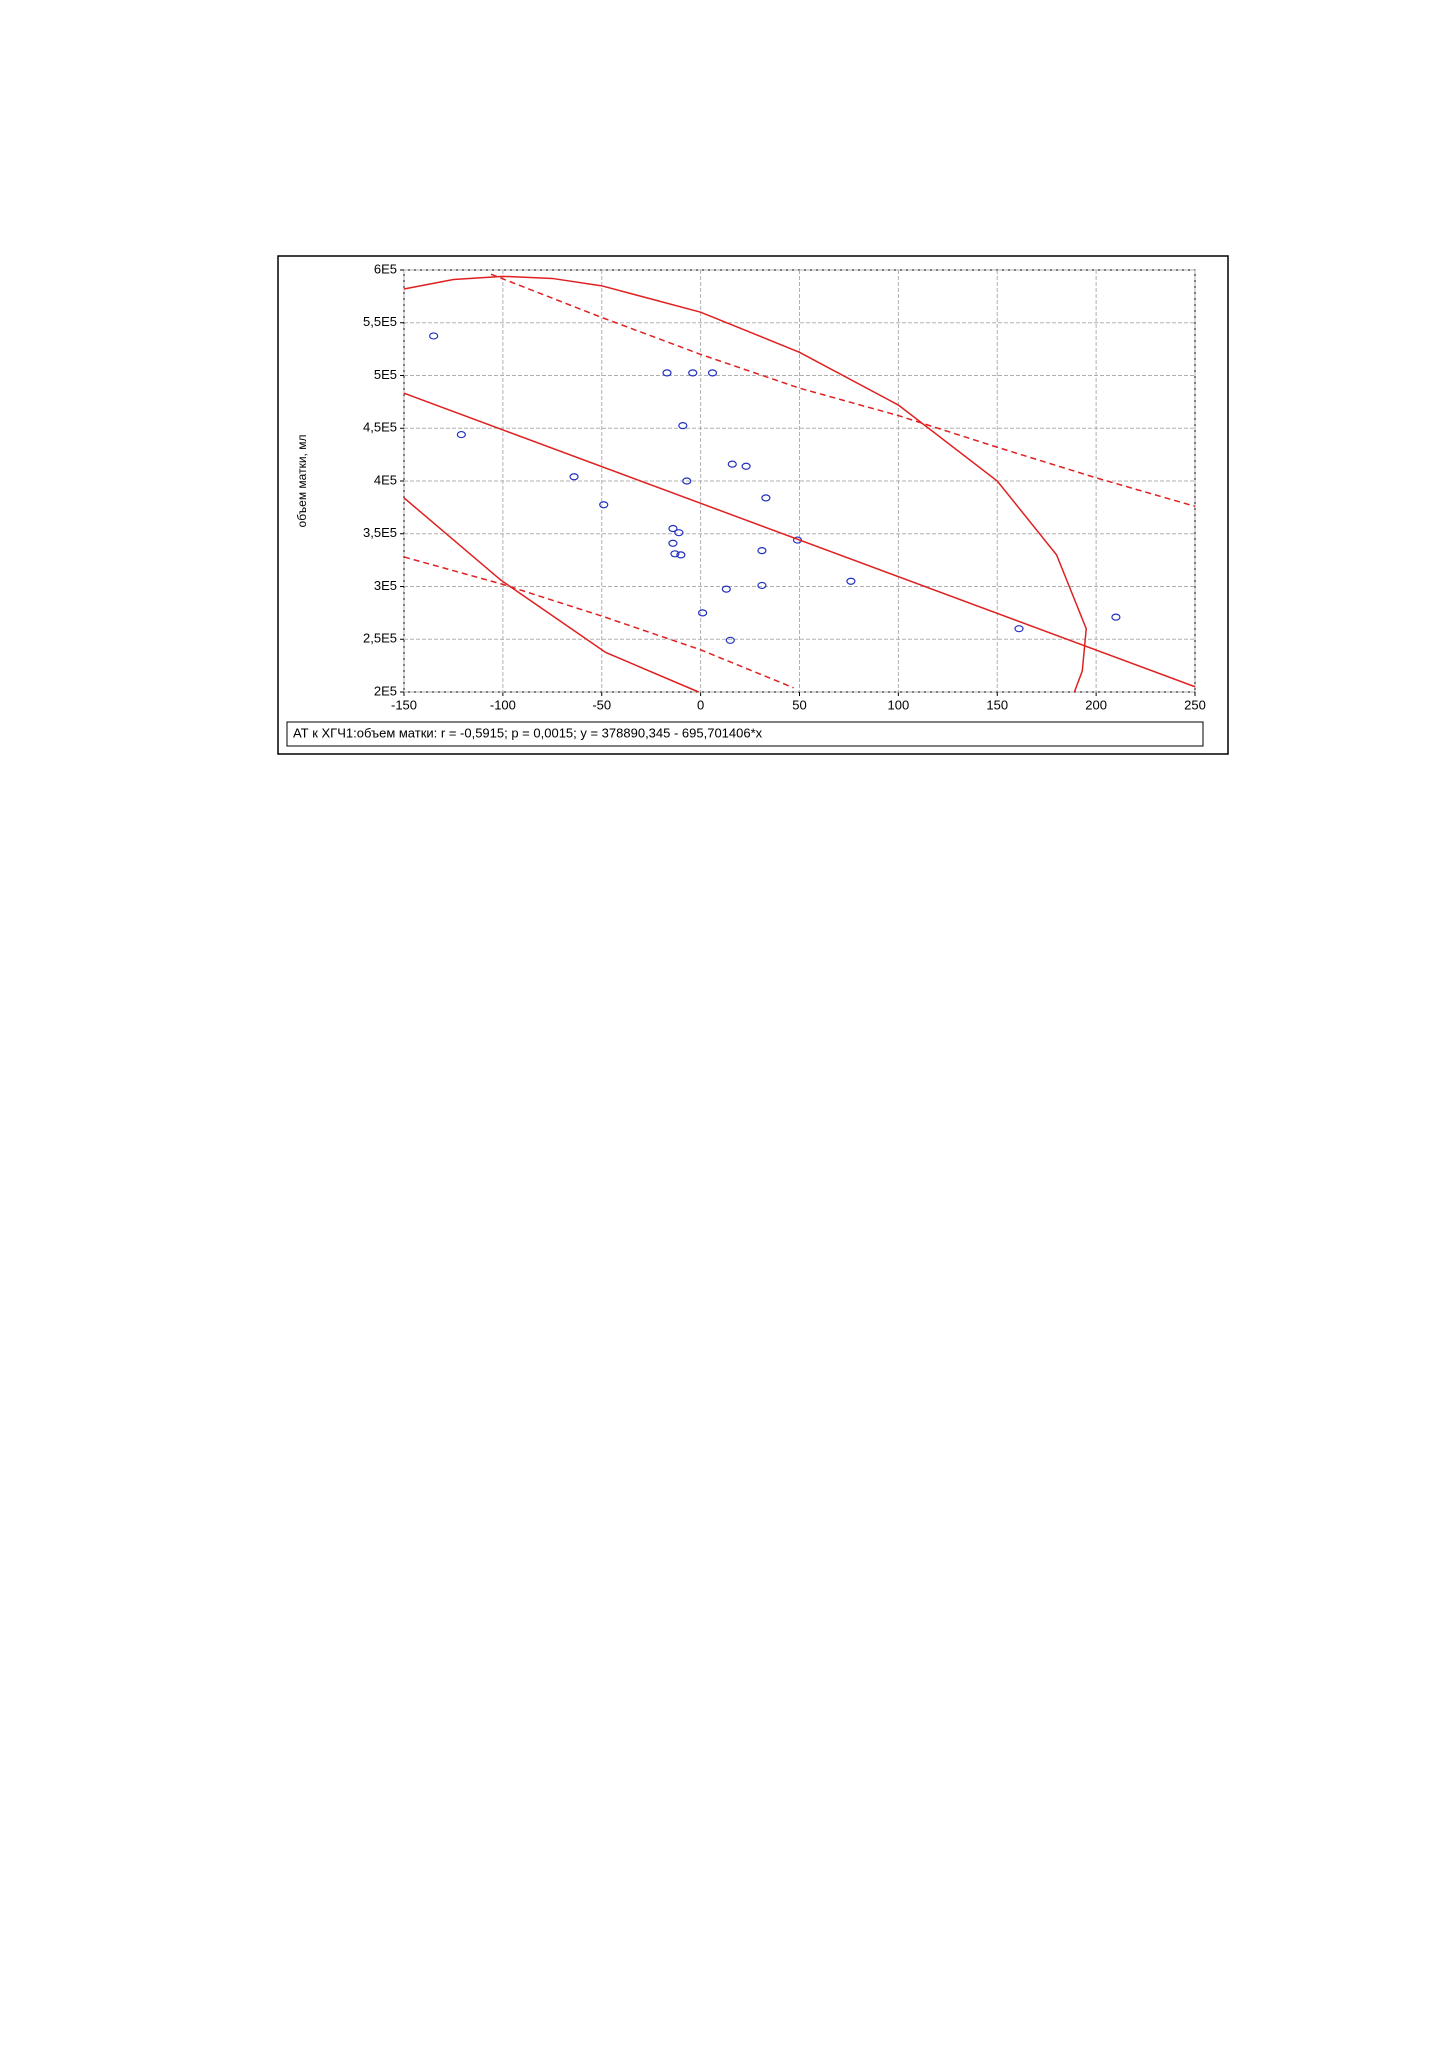 The height and width of the screenshot is (2050, 1449). I want to click on x-tick-label: 100, so click(899, 704).